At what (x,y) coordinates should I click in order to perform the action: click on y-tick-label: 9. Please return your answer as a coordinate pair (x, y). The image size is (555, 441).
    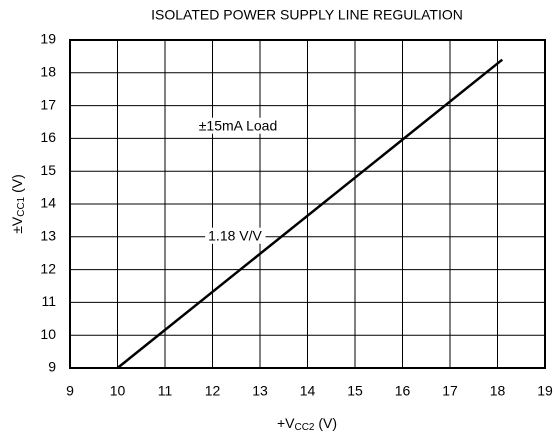
    Looking at the image, I should click on (52, 367).